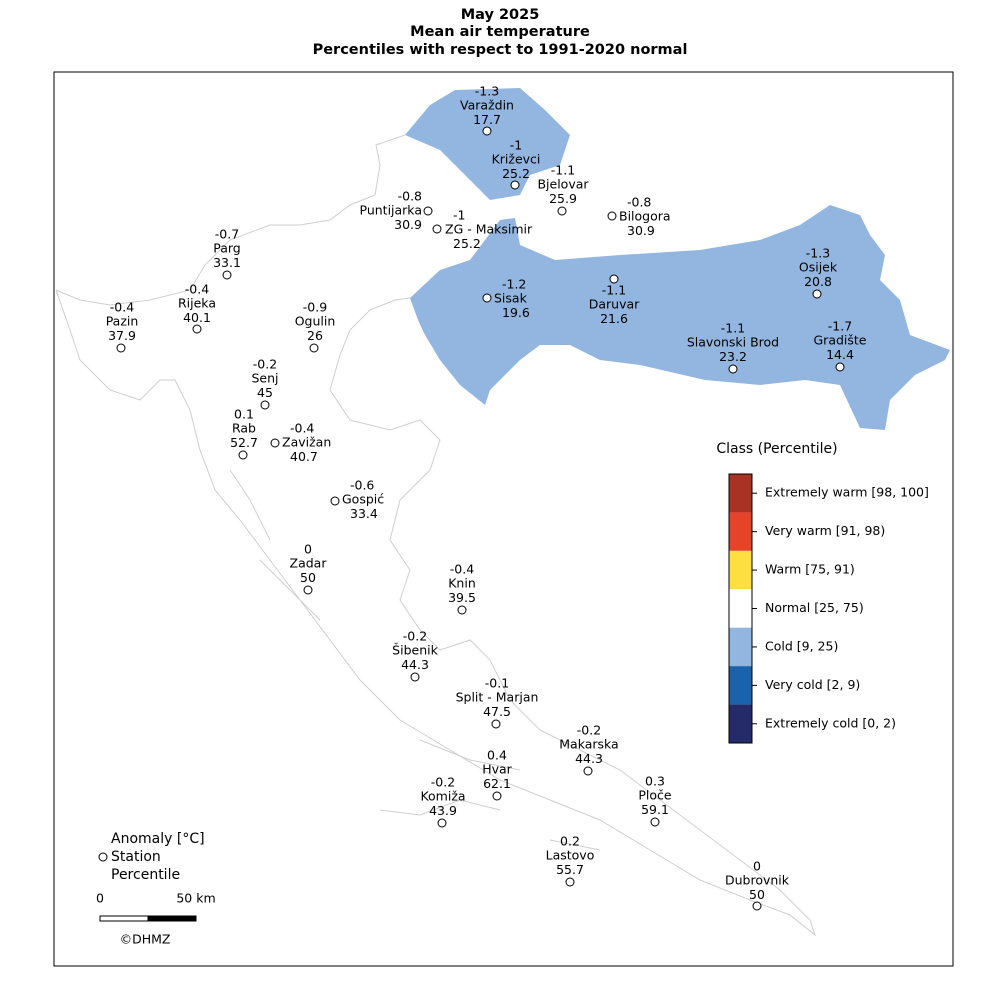 This screenshot has width=1000, height=1004. I want to click on station-name: Ogulin, so click(315, 321).